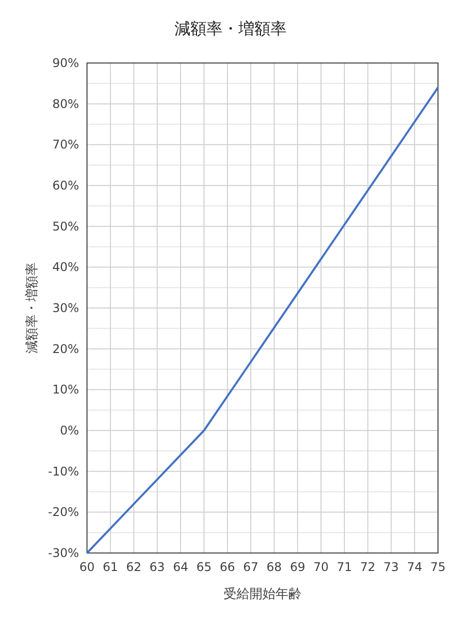 This screenshot has height=620, width=461. What do you see at coordinates (157, 567) in the screenshot?
I see `x-tick-label: 63` at bounding box center [157, 567].